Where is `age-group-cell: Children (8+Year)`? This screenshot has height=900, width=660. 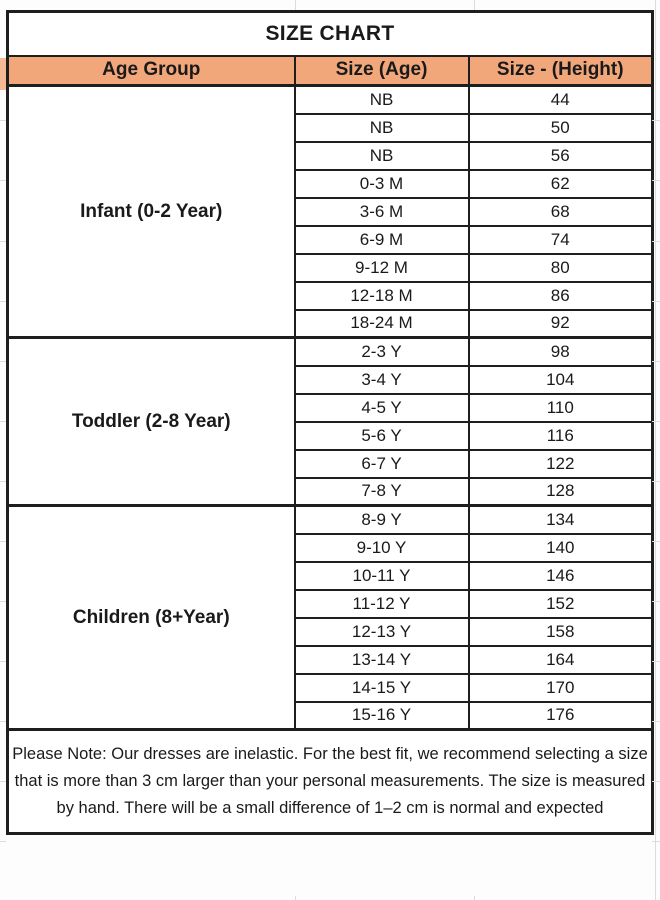 age-group-cell: Children (8+Year) is located at coordinates (151, 617).